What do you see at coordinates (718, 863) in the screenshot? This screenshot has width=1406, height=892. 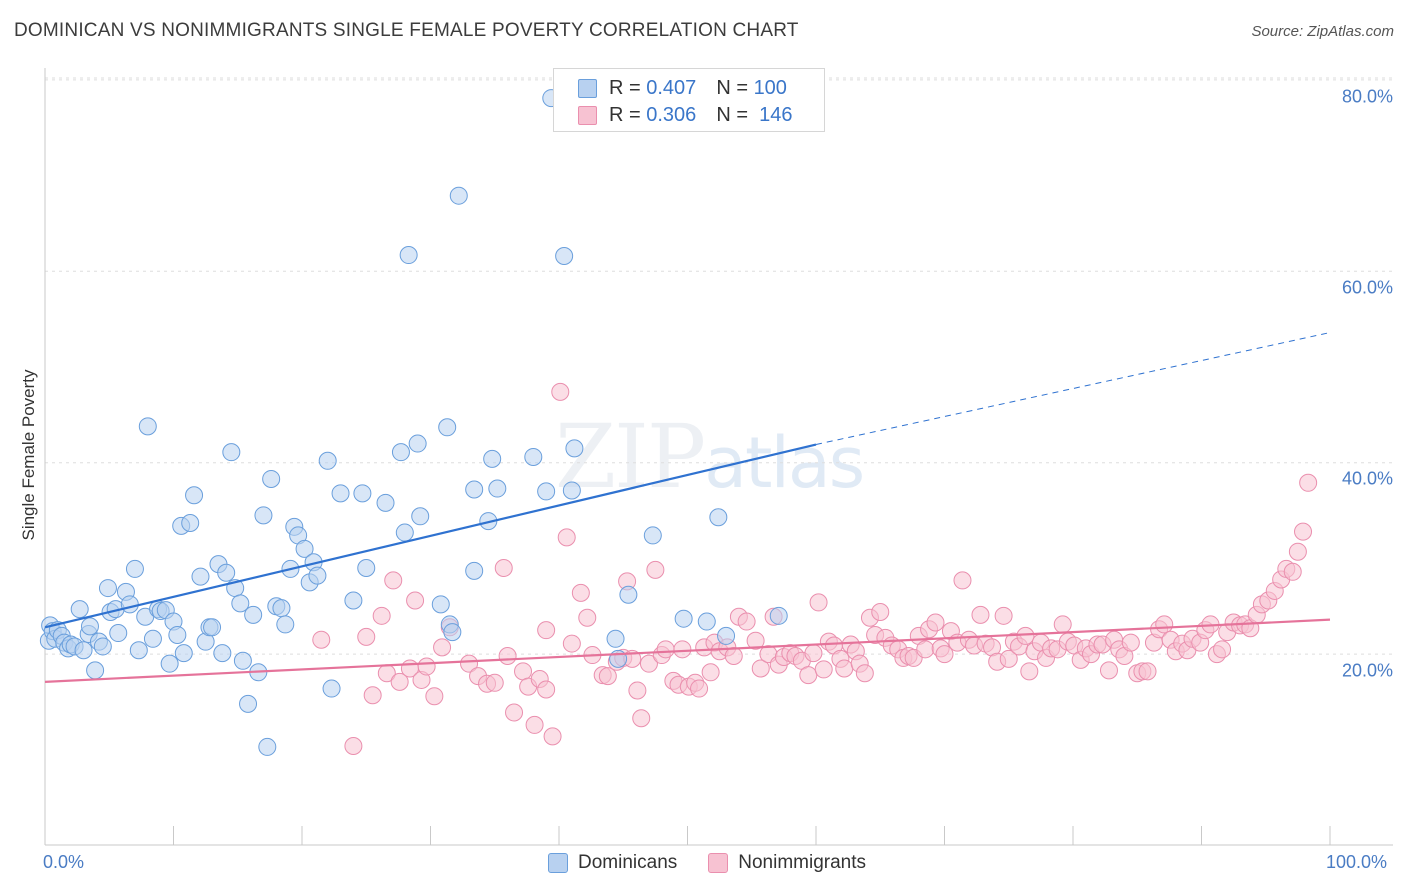 I see `nonimmigrants-legend-swatch` at bounding box center [718, 863].